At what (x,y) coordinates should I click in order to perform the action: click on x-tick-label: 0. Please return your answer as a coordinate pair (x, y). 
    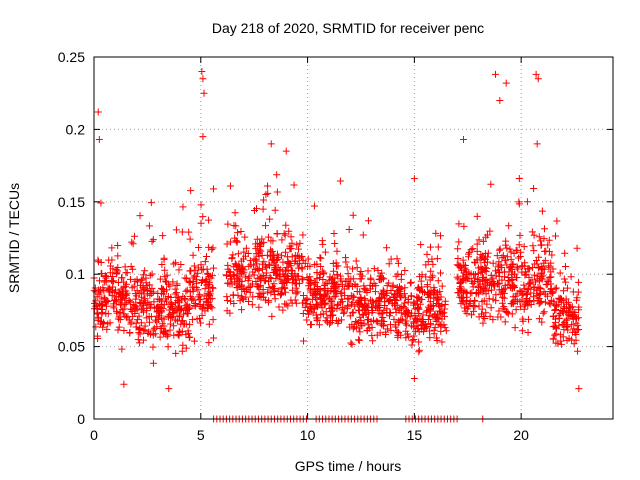
    Looking at the image, I should click on (94, 435).